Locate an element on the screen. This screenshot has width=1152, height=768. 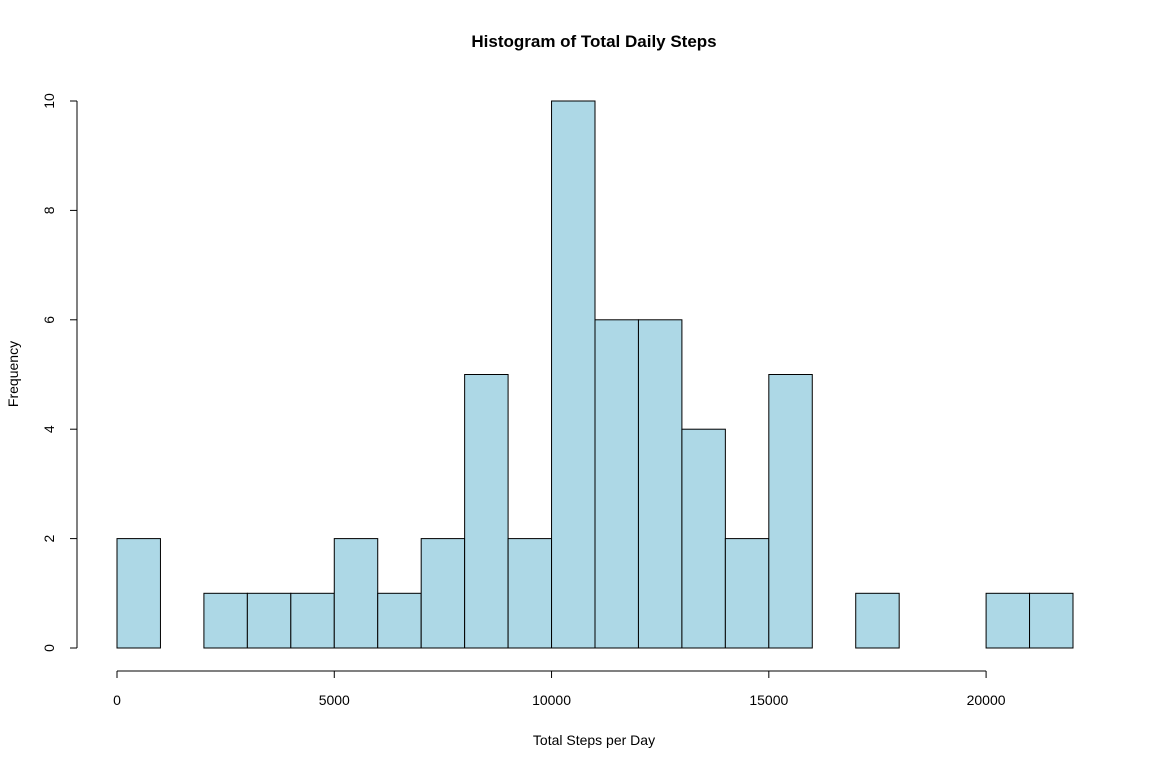
y-tick-label-3: 6 is located at coordinates (49, 320).